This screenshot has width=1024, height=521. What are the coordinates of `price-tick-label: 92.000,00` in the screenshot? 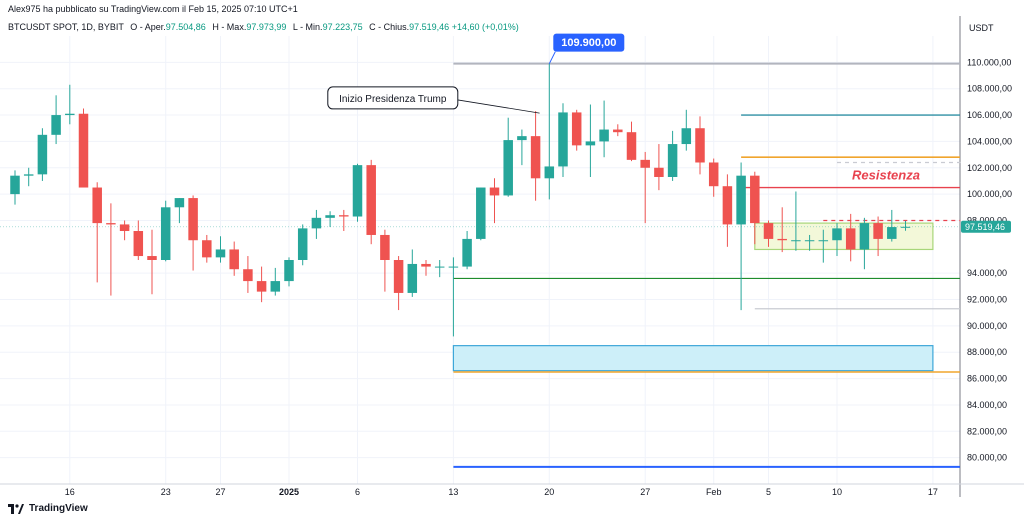 It's located at (987, 300).